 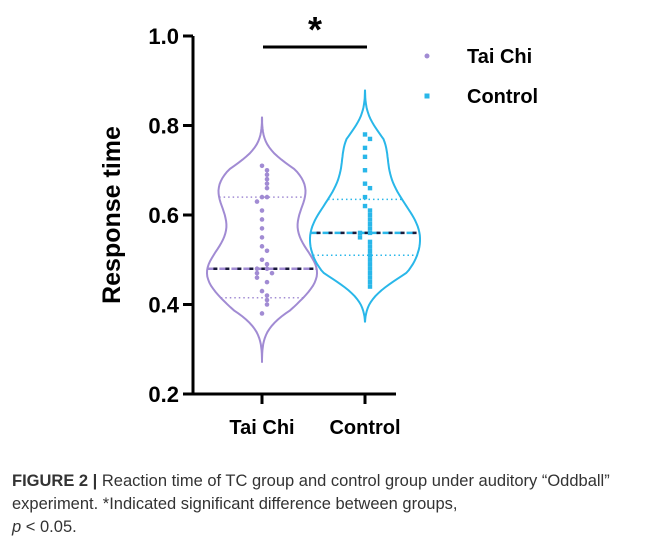 I want to click on violin-tai-chi, so click(x=262, y=239).